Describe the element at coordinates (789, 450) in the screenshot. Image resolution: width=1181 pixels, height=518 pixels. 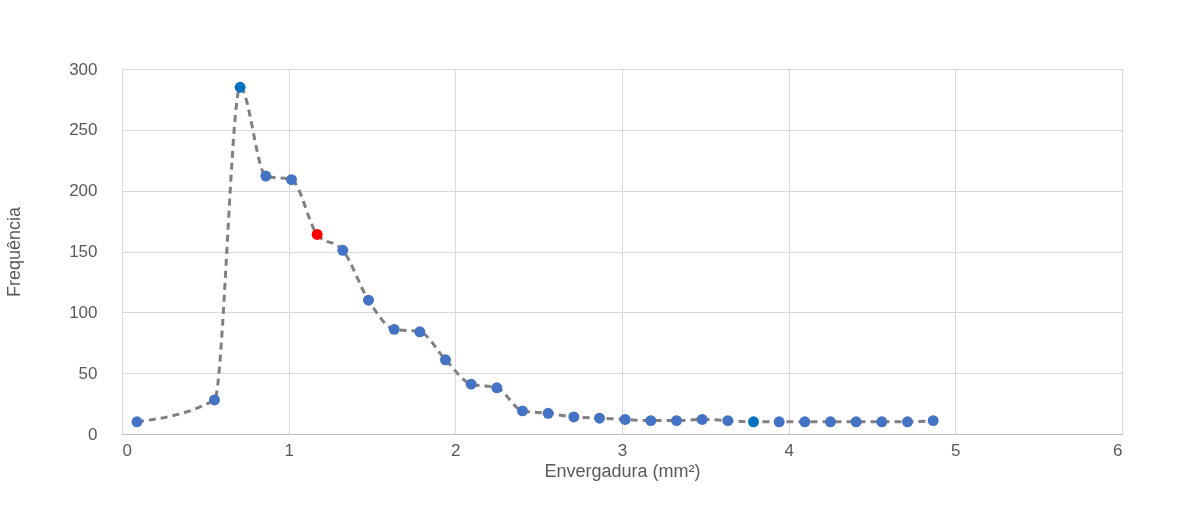
I see `x-tick-label: 4` at that location.